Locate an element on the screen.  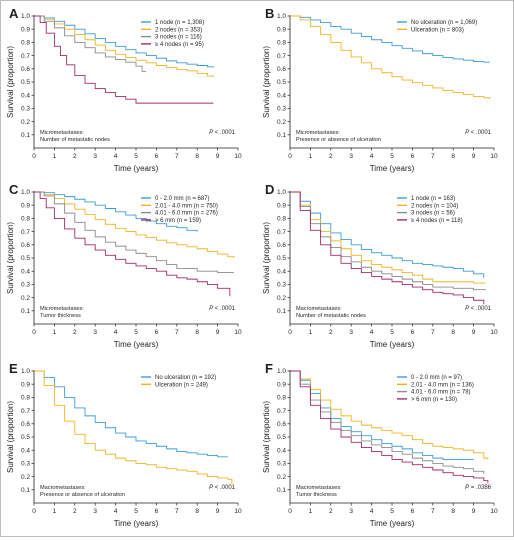
panel-d-y-tick-label: 0.6 is located at coordinates (281, 245).